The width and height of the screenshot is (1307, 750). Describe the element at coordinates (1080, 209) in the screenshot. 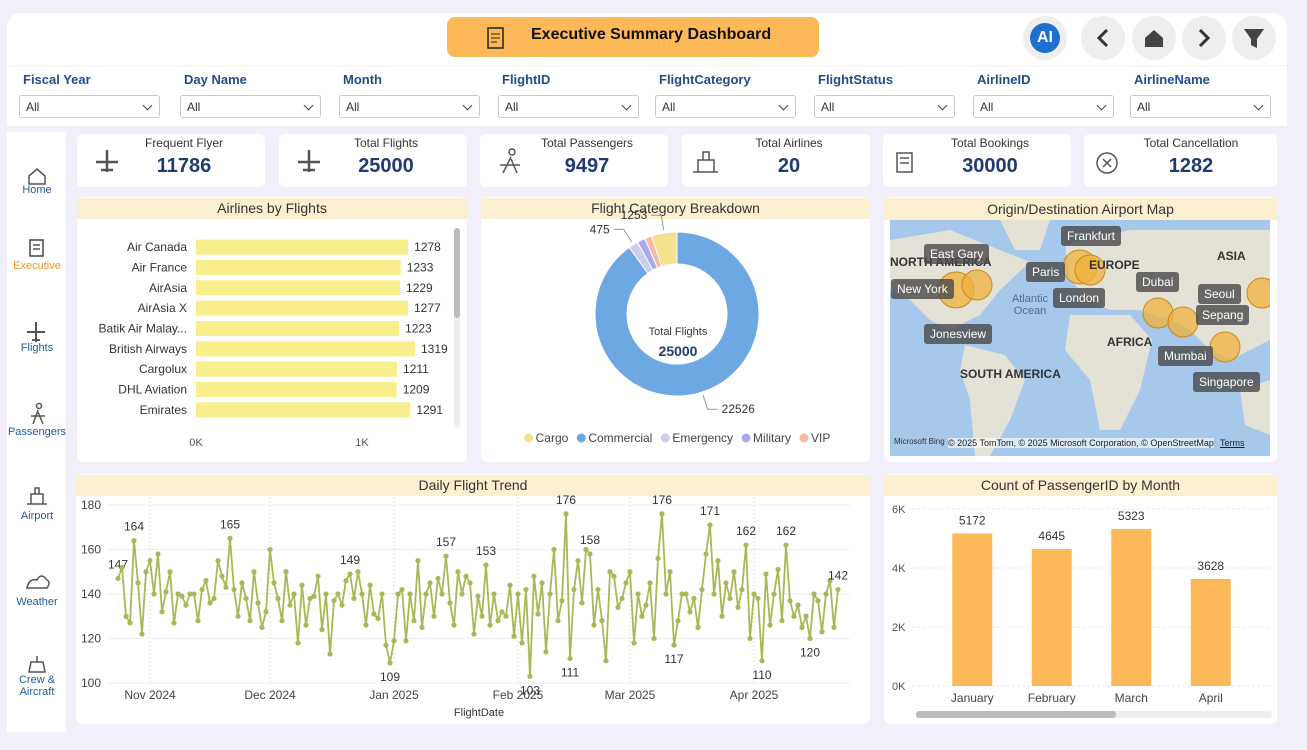

I see `map-title: Origin/Destination Airport Map` at that location.